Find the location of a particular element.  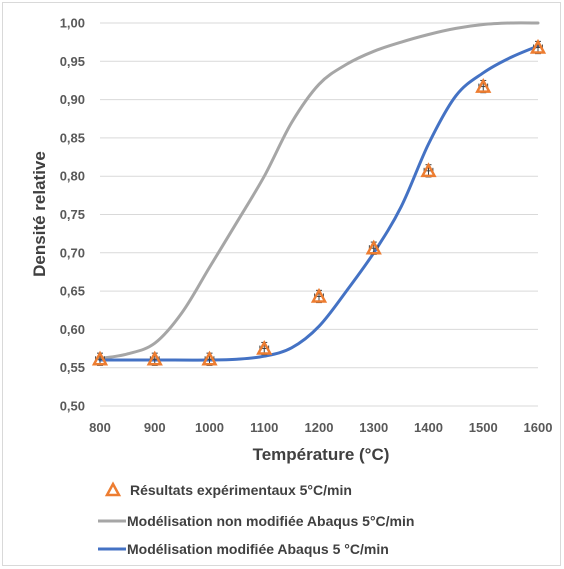

x-tick-label: 1100 is located at coordinates (264, 427).